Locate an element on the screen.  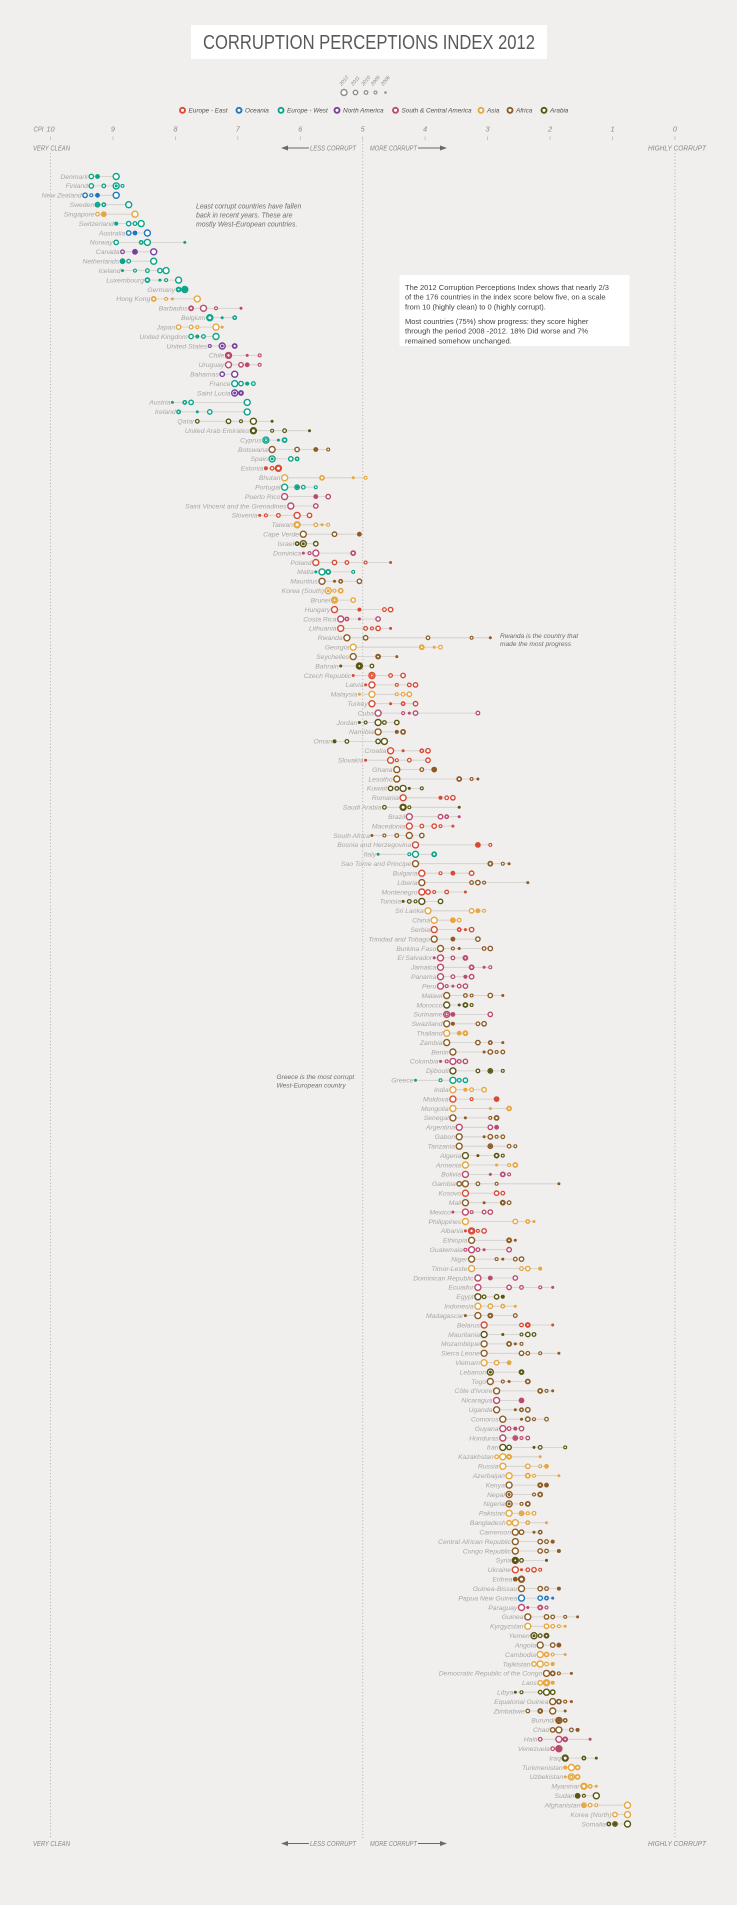
svg-text: Montenegro is located at coordinates (399, 892).